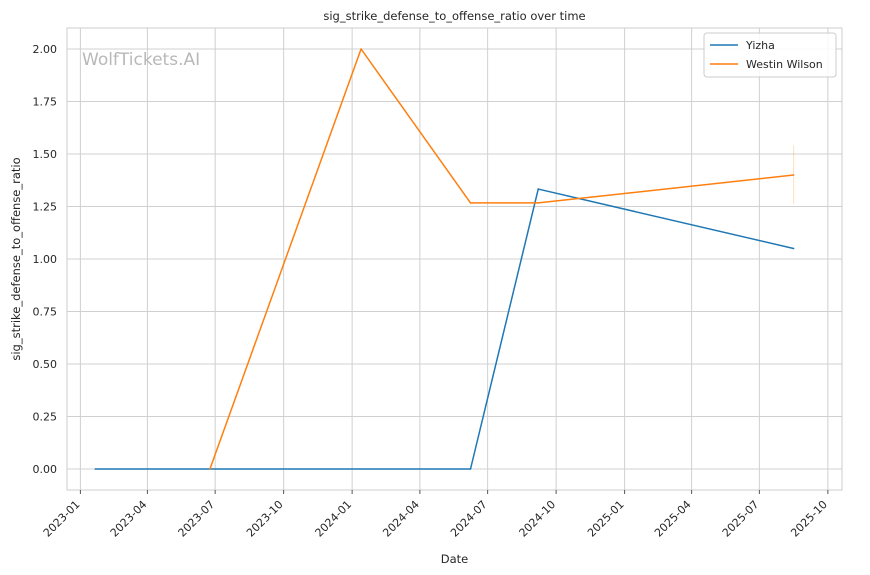  I want to click on legend-box, so click(770, 55).